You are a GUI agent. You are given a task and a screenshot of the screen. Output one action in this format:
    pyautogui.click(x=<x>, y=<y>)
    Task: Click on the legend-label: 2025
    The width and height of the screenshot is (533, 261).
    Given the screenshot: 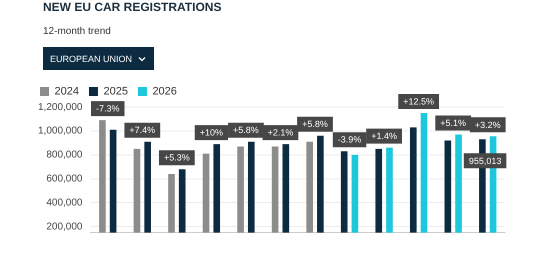 What is the action you would take?
    pyautogui.click(x=115, y=92)
    